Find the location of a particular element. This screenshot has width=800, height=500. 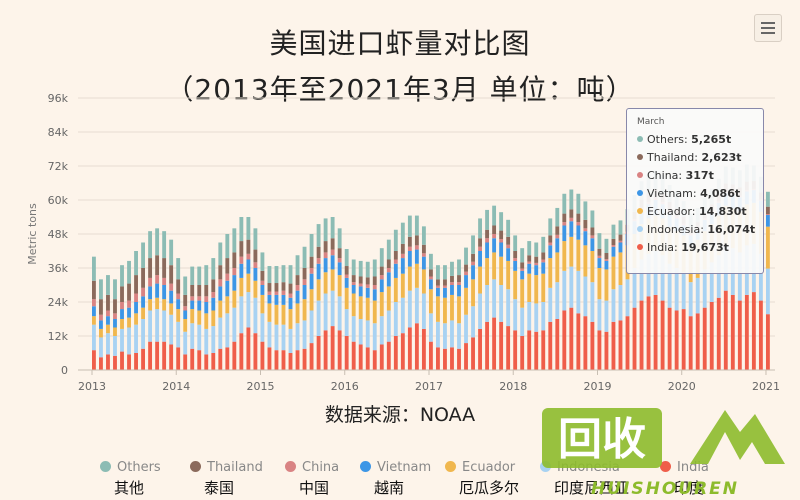

legend-item-thailand: Thailand 泰国 is located at coordinates (226, 479).